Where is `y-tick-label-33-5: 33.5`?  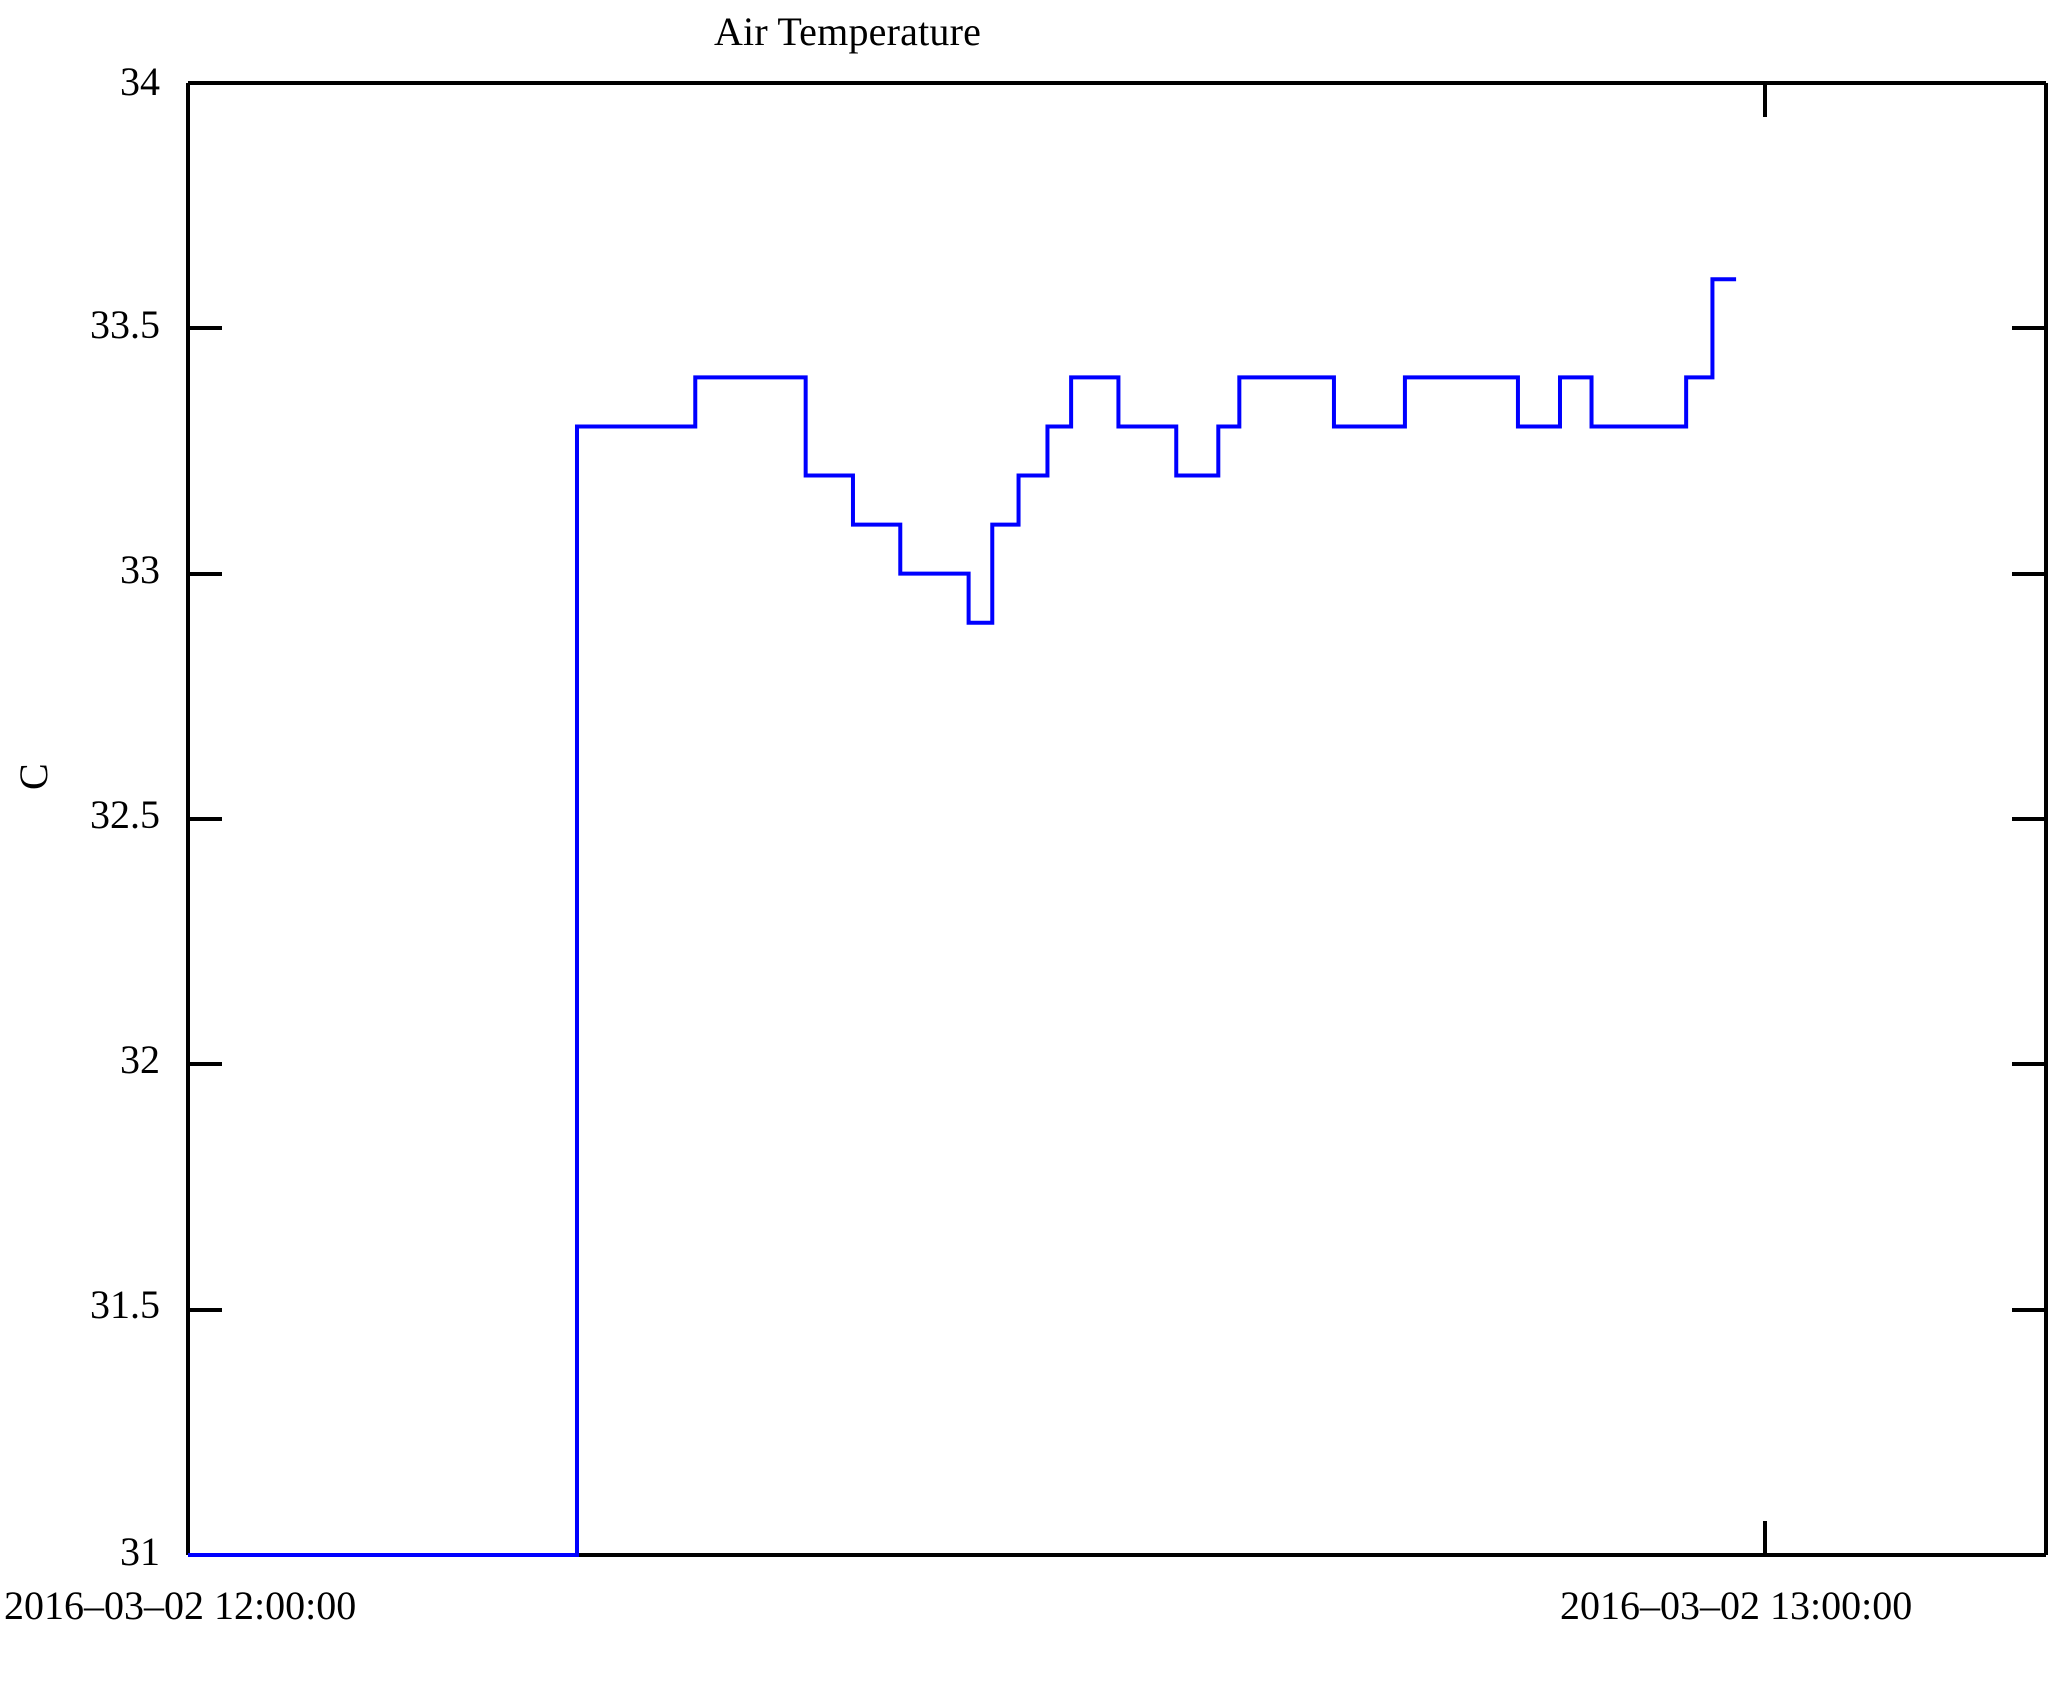 y-tick-label-33-5: 33.5 is located at coordinates (125, 324).